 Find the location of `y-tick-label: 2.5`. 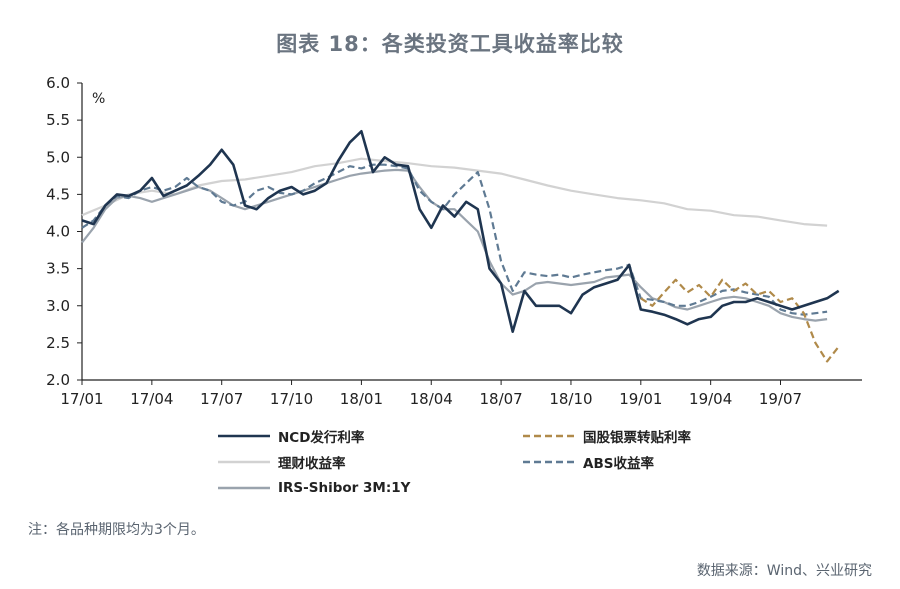

y-tick-label: 2.5 is located at coordinates (58, 343).